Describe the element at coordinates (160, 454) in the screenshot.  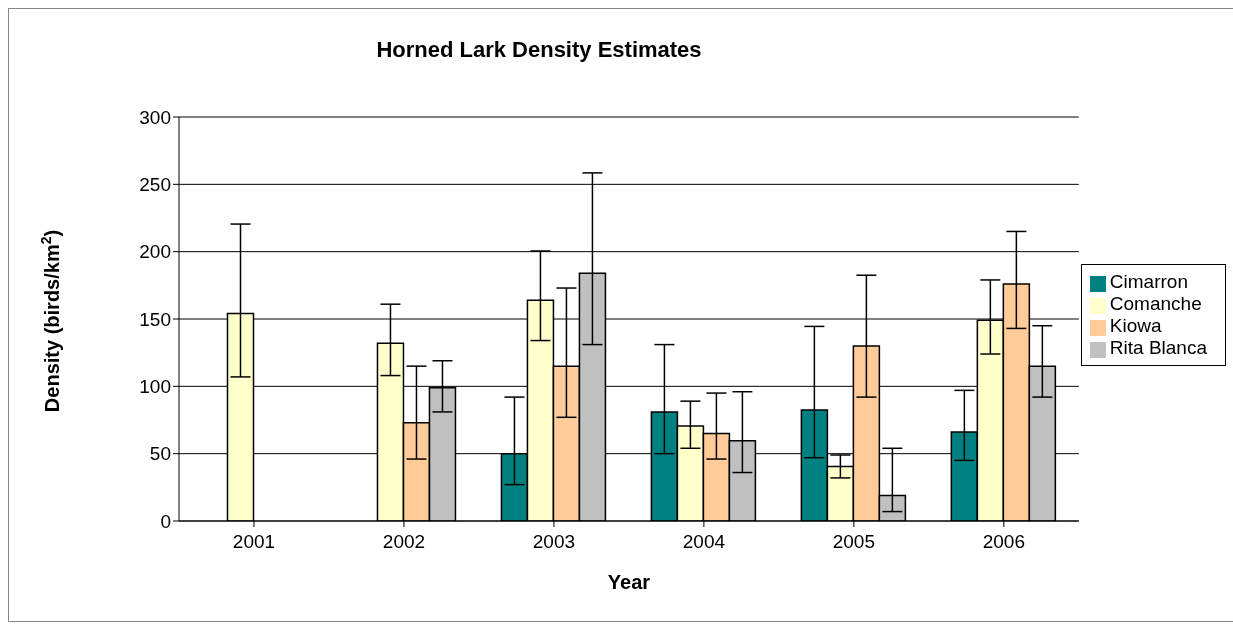
I see `y-tick-label: 50` at that location.